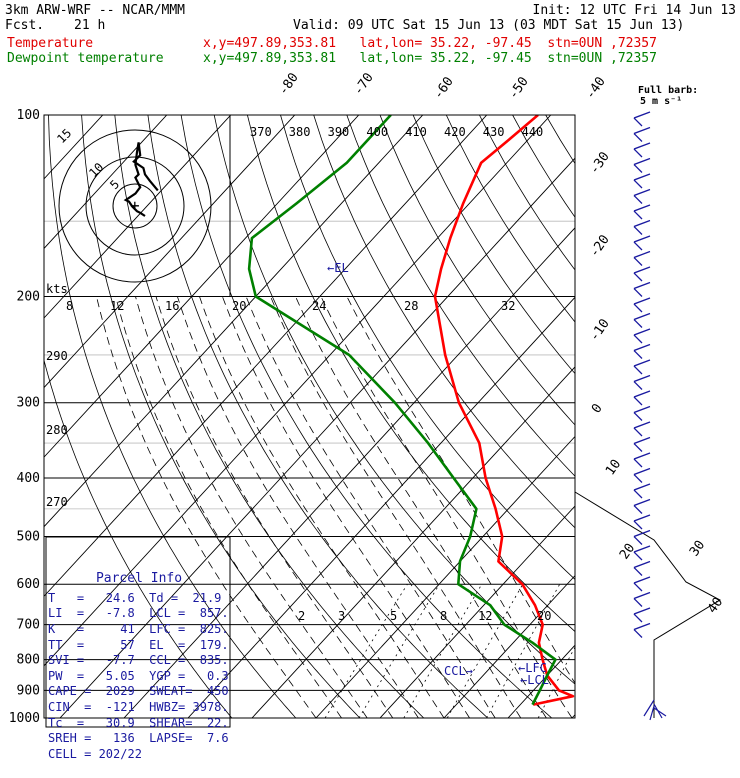 The height and width of the screenshot is (778, 740). Describe the element at coordinates (519, 88) in the screenshot. I see `isotherm-label--50: -50` at that location.